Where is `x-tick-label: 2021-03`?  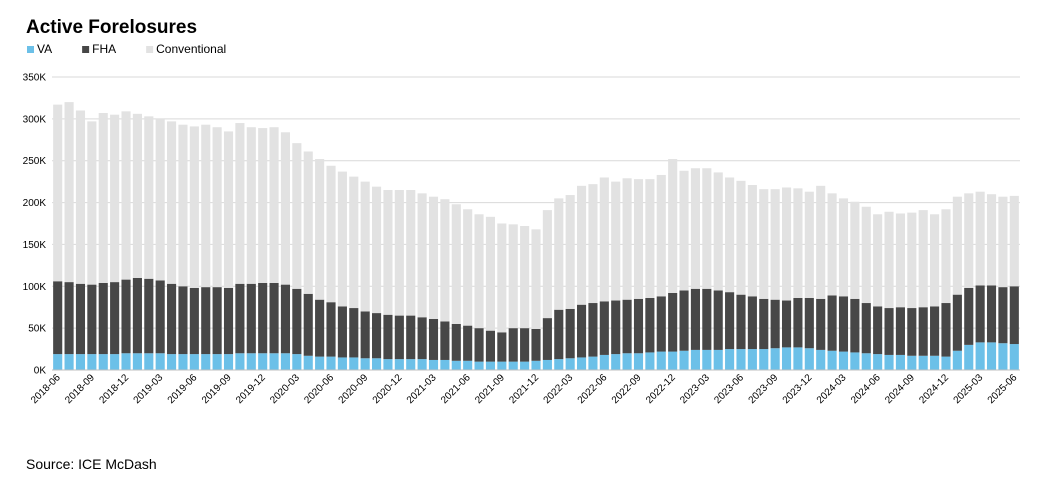 x-tick-label: 2021-03 is located at coordinates (422, 389).